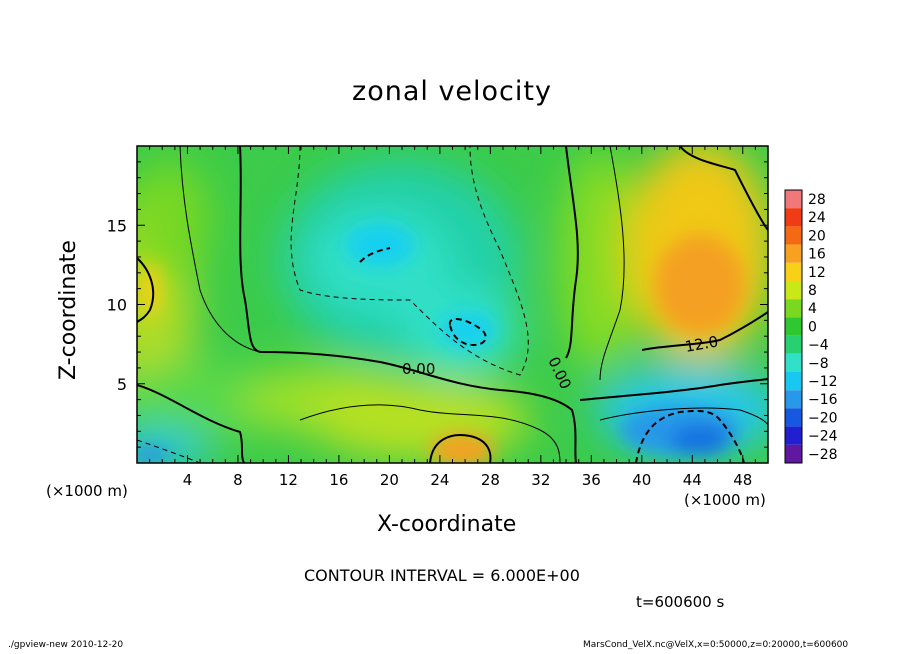 Image resolution: width=904 pixels, height=654 pixels. What do you see at coordinates (460, 448) in the screenshot?
I see `contour-positive-bump` at bounding box center [460, 448].